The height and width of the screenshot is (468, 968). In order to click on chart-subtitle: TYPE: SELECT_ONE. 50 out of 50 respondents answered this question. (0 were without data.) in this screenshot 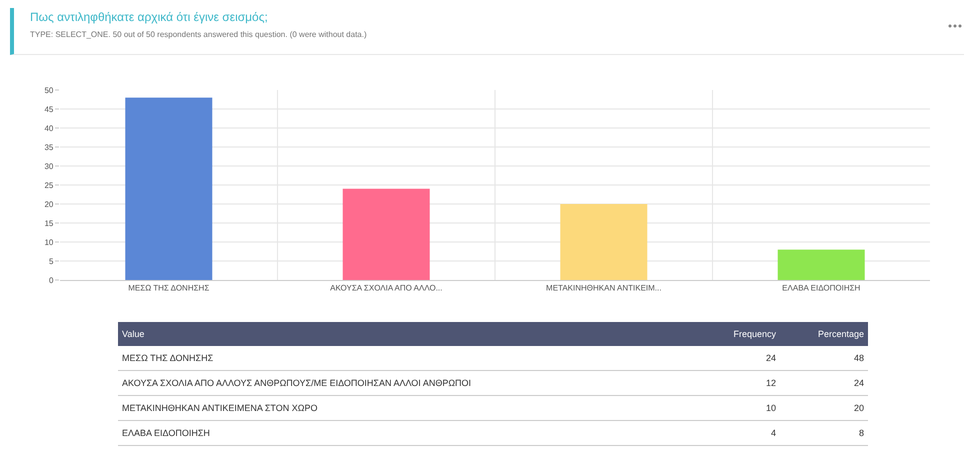, I will do `click(198, 34)`.